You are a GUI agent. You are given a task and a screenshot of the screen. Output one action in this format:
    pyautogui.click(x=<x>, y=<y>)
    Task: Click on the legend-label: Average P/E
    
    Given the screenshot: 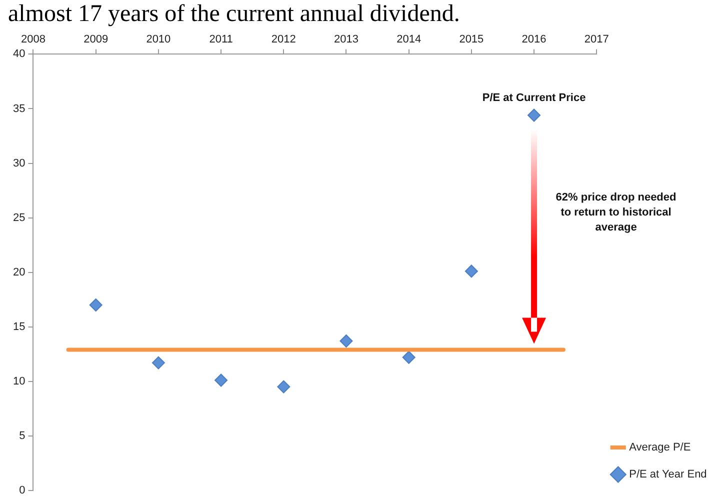 What is the action you would take?
    pyautogui.click(x=660, y=448)
    